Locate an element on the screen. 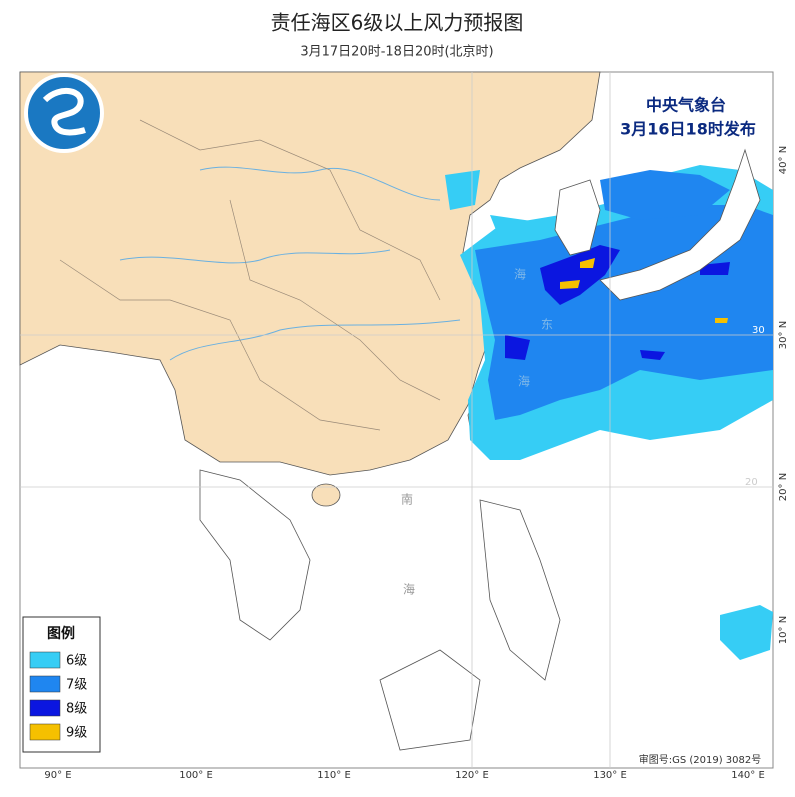 This screenshot has height=797, width=795. japan is located at coordinates (680, 224).